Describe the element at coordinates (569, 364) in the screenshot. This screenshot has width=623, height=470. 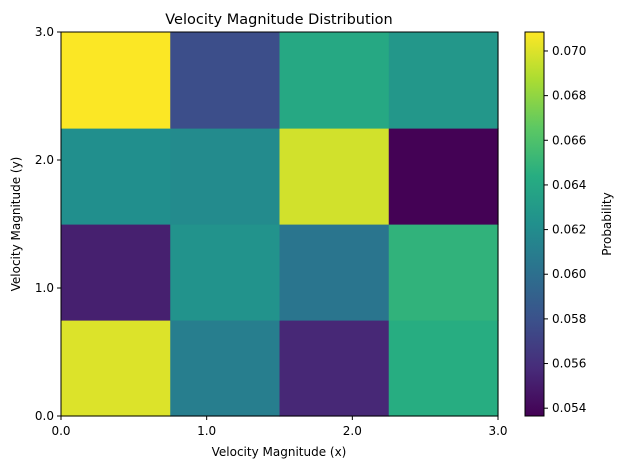
I see `colorbar-tick-label: 0.056` at that location.